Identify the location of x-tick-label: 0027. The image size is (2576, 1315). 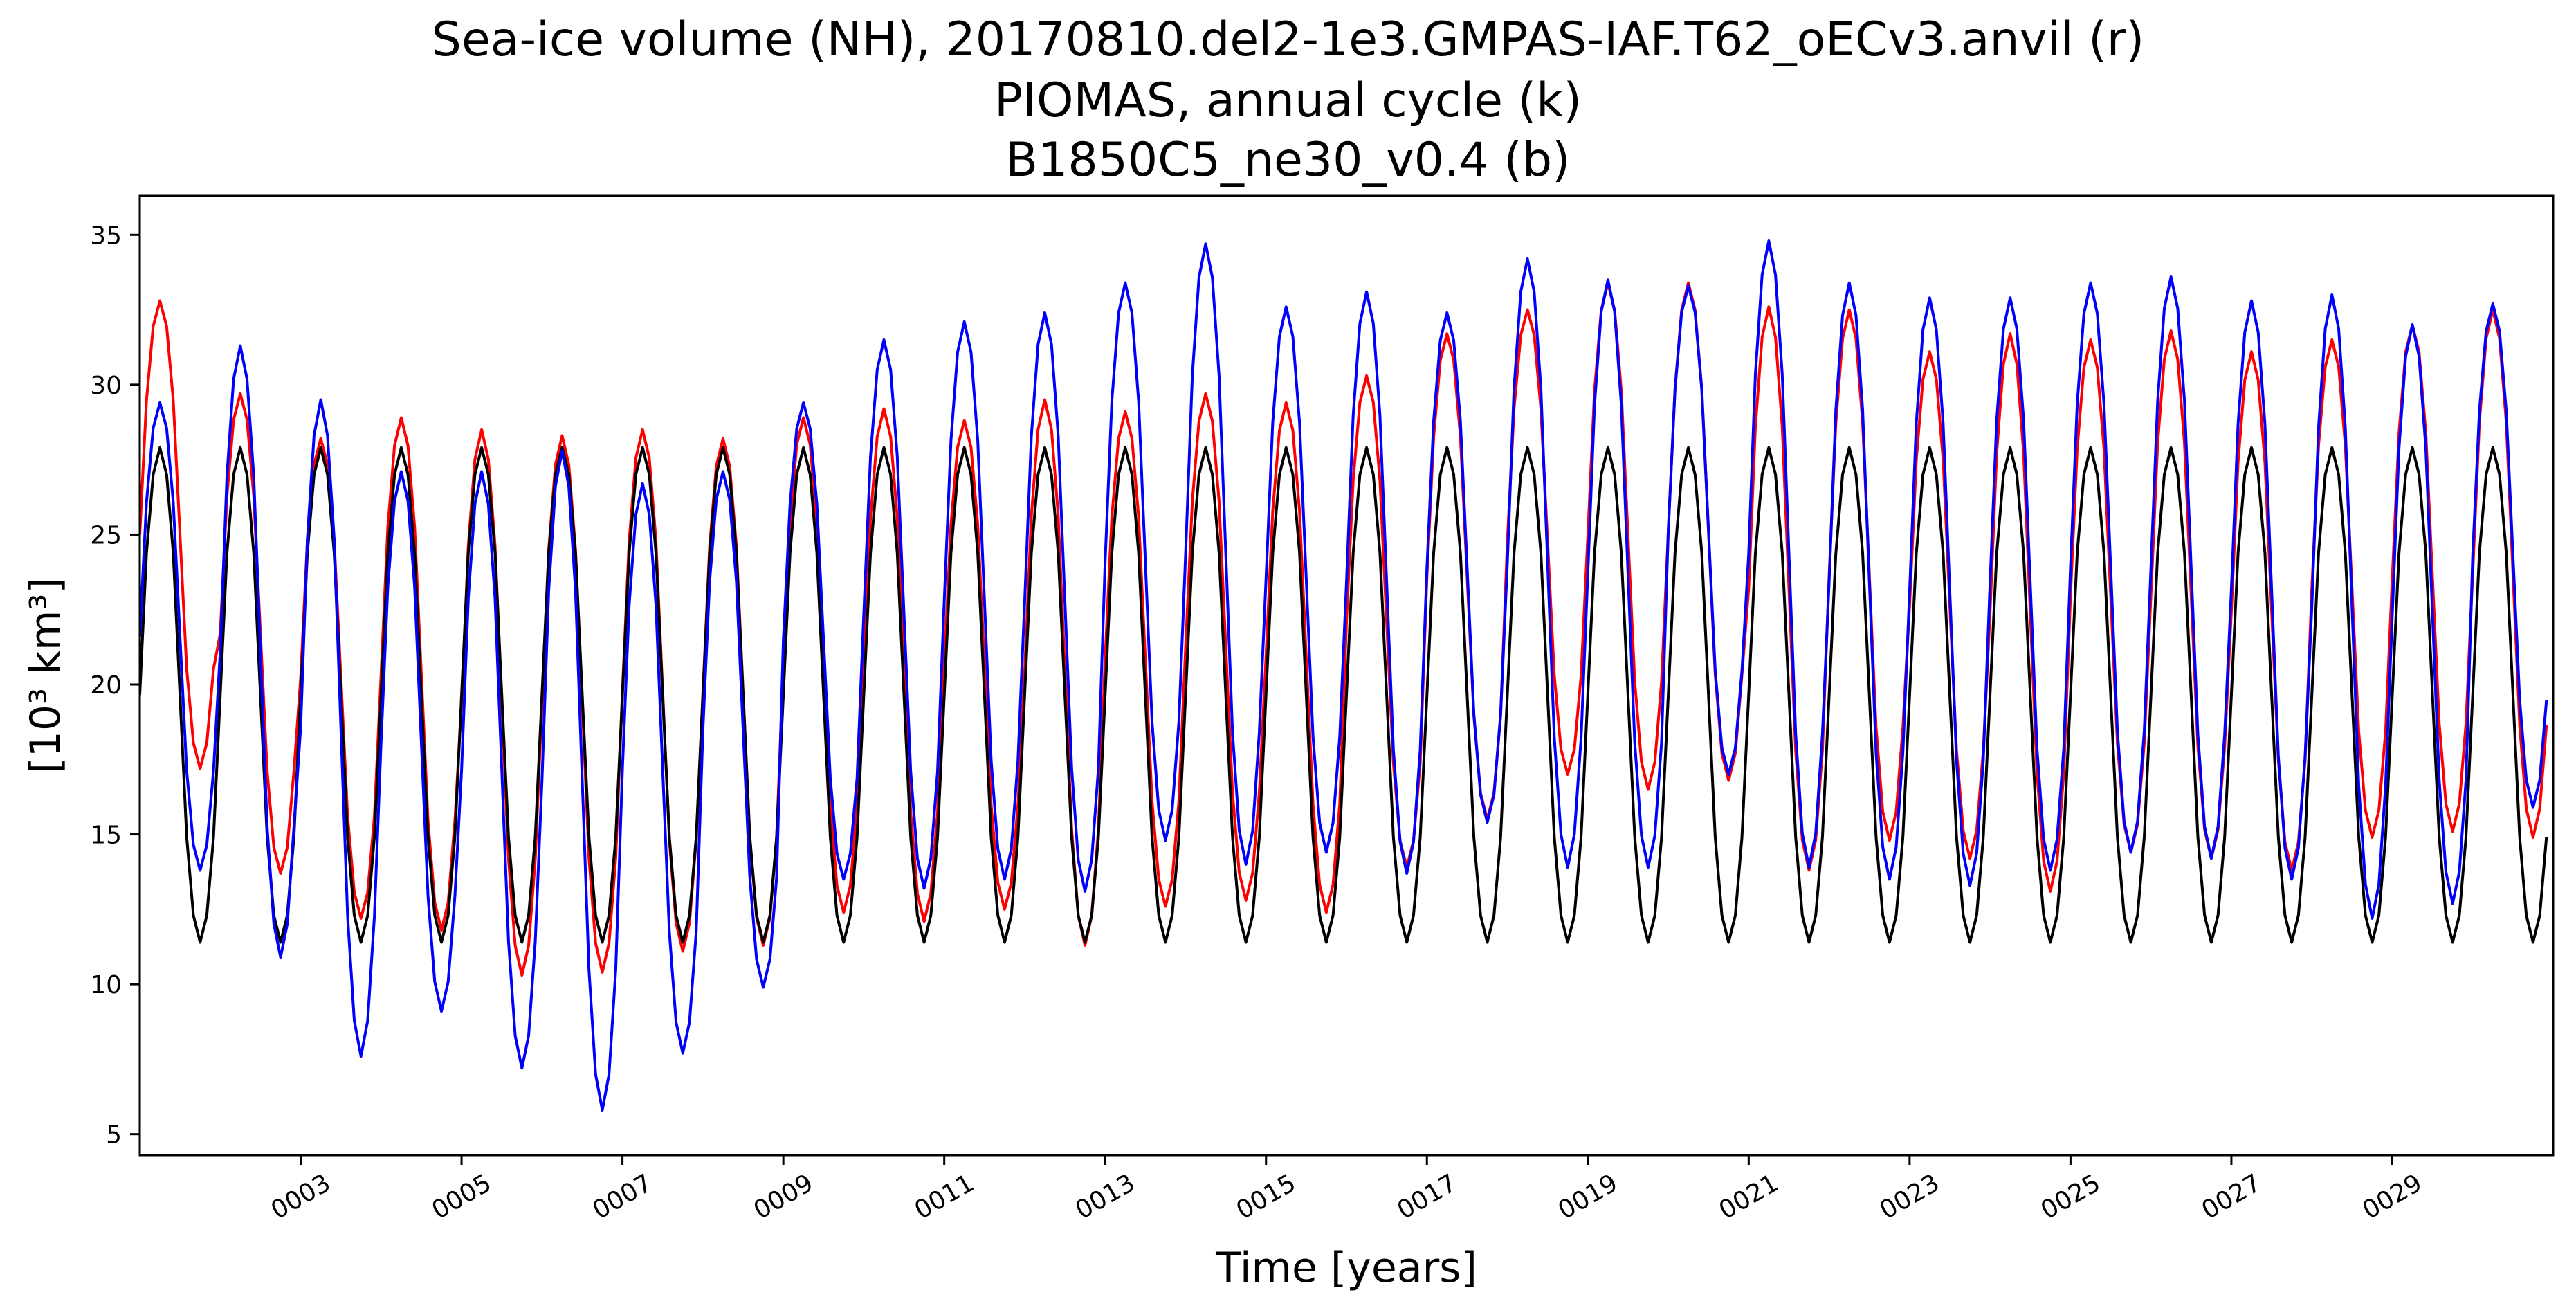
(2232, 1197).